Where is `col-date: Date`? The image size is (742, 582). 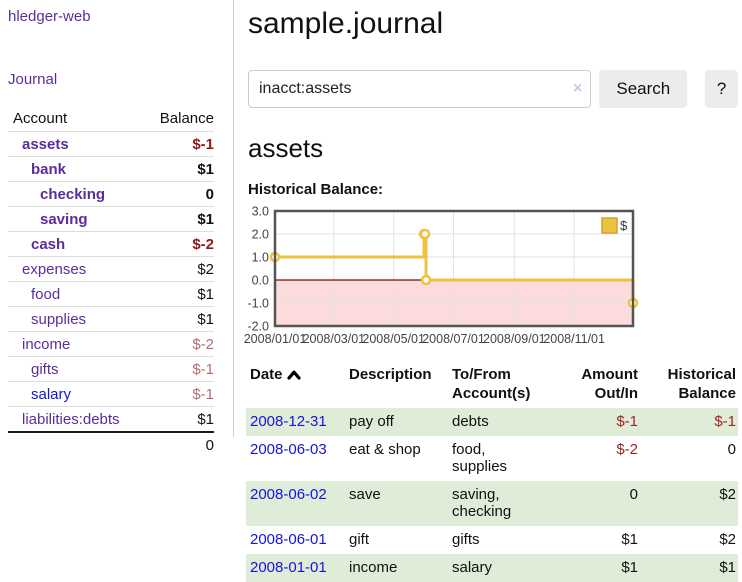 col-date: Date is located at coordinates (295, 384).